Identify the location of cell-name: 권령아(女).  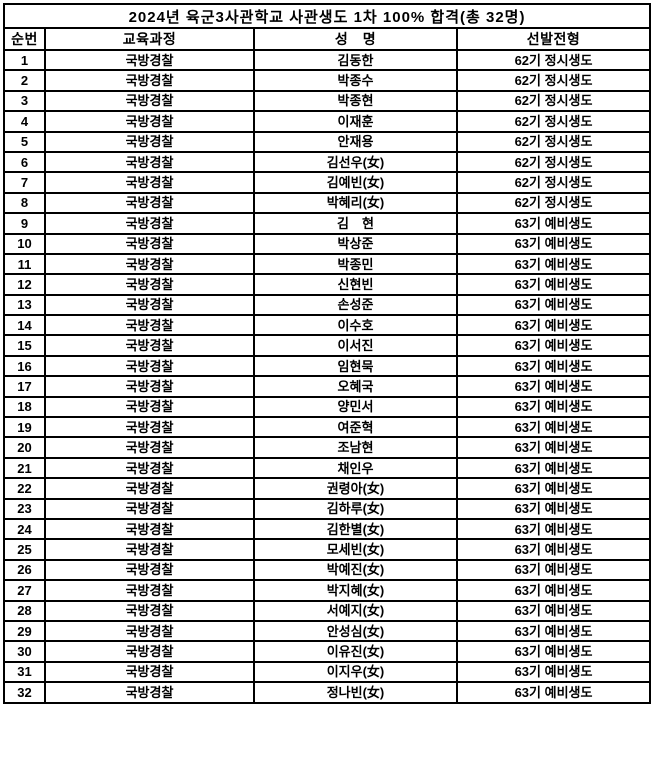
(355, 488).